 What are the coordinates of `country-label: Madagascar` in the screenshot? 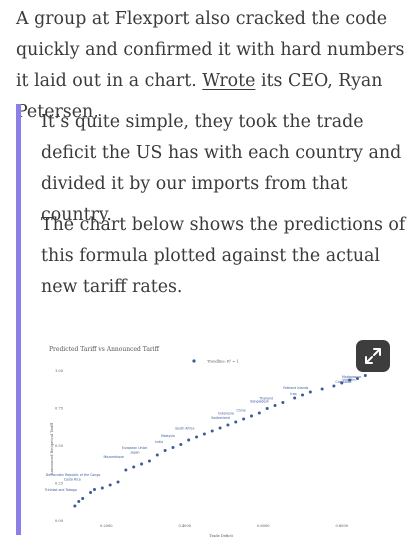 It's located at (352, 377).